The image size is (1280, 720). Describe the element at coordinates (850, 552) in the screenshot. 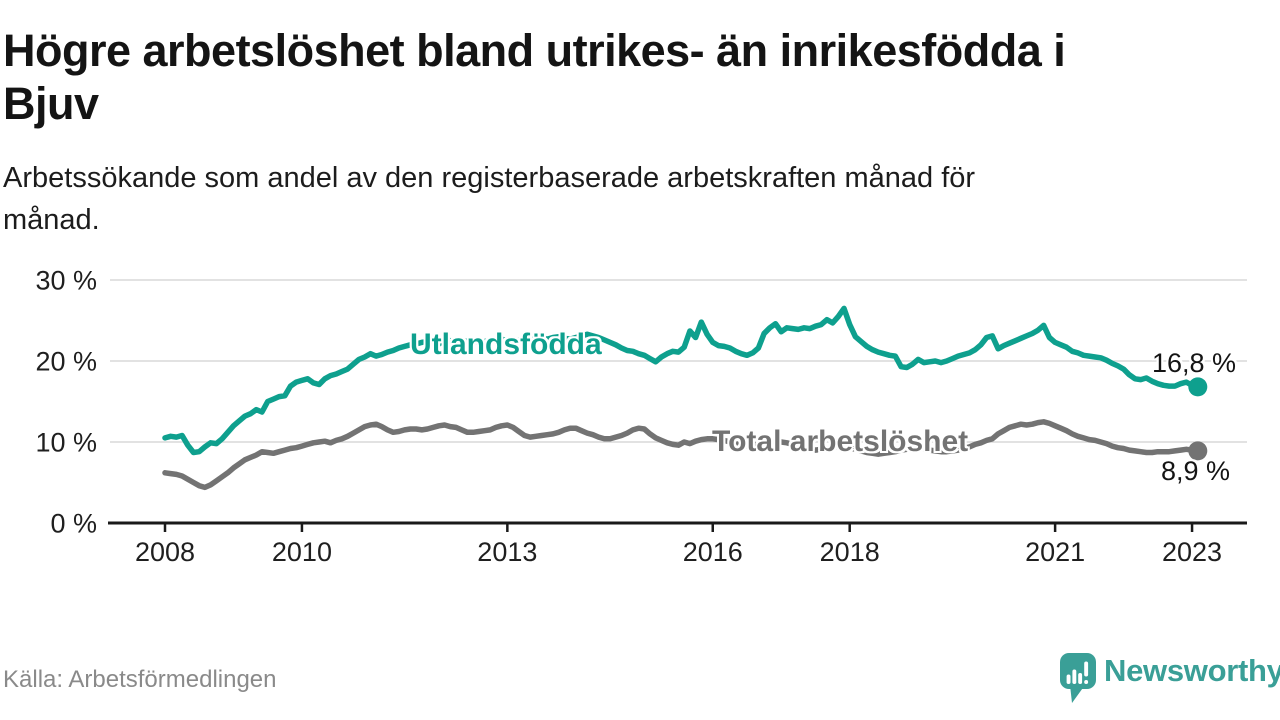

I see `x-tick-label-2018: 2018` at that location.